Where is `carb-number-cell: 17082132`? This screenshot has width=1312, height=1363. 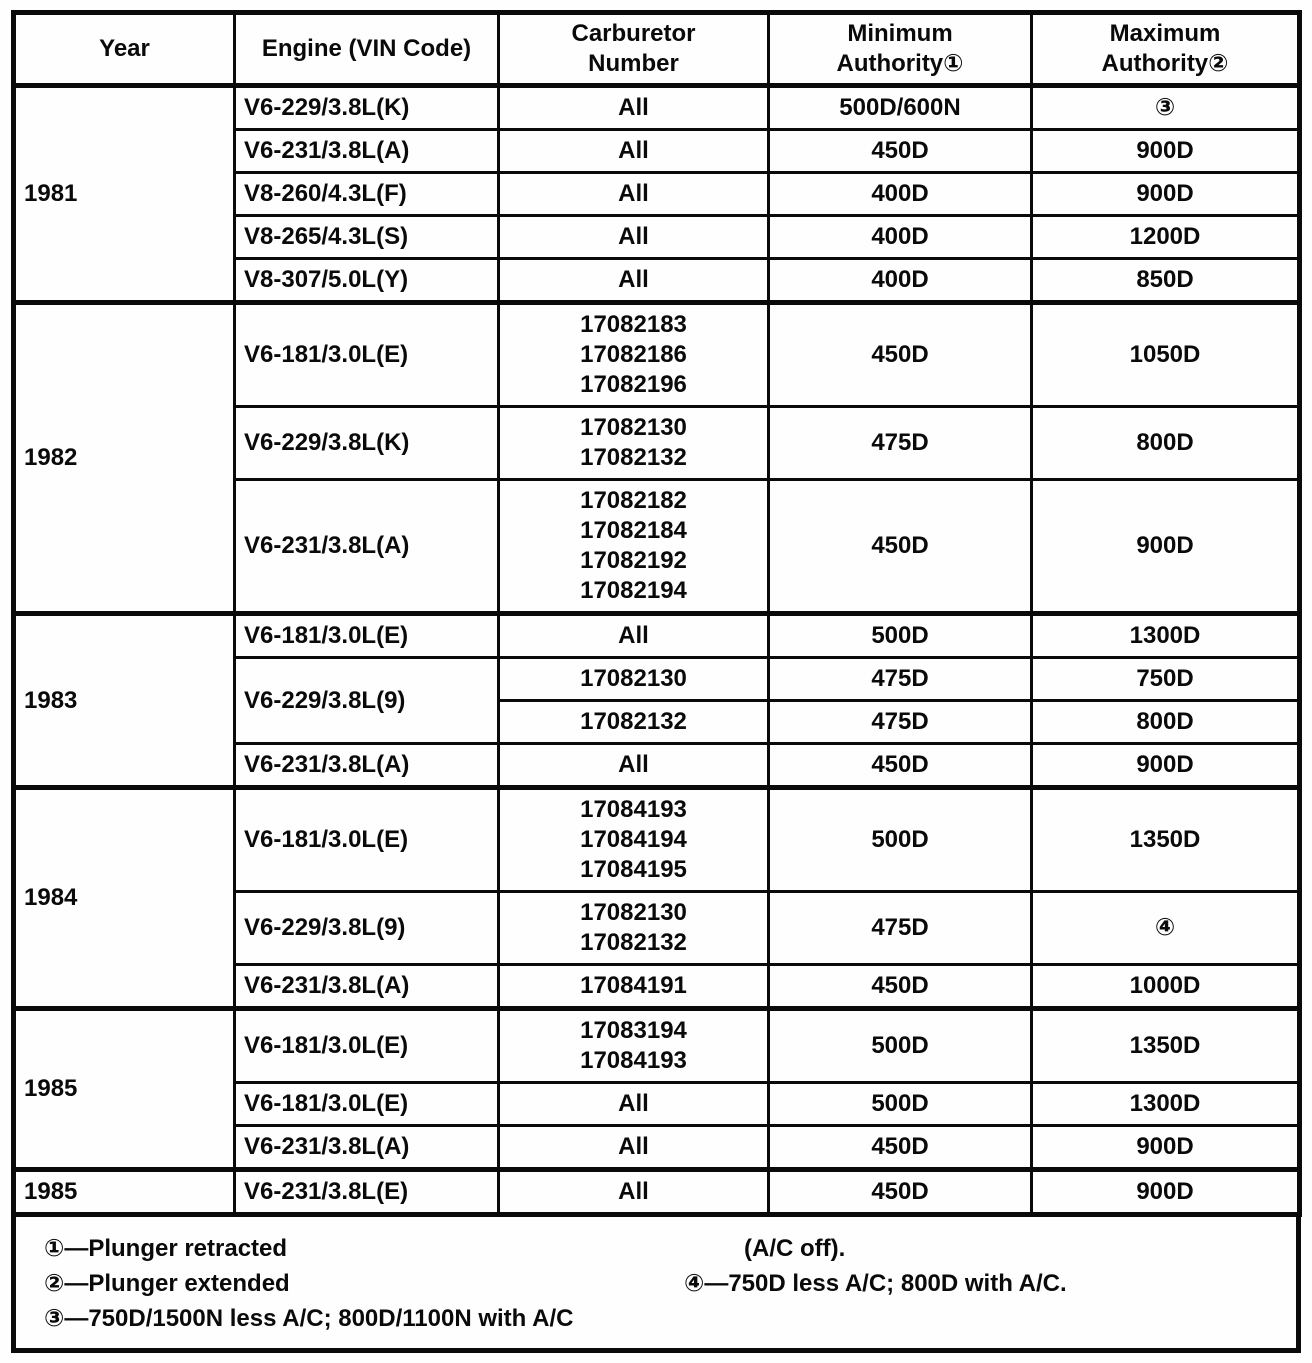
carb-number-cell: 17082132 is located at coordinates (633, 722).